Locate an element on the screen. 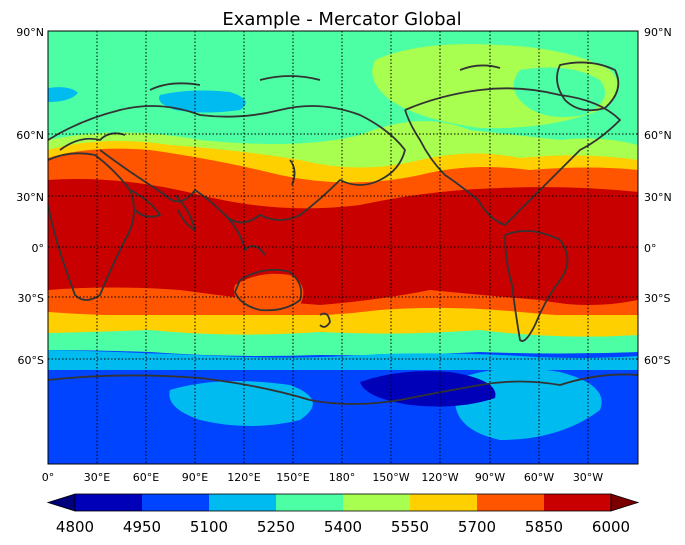  coast-nz is located at coordinates (325, 320).